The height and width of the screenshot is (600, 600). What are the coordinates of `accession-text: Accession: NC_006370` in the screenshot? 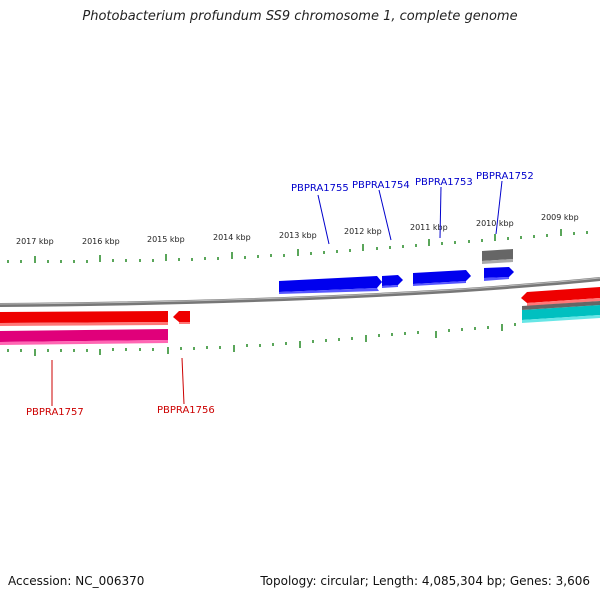 It's located at (76, 581).